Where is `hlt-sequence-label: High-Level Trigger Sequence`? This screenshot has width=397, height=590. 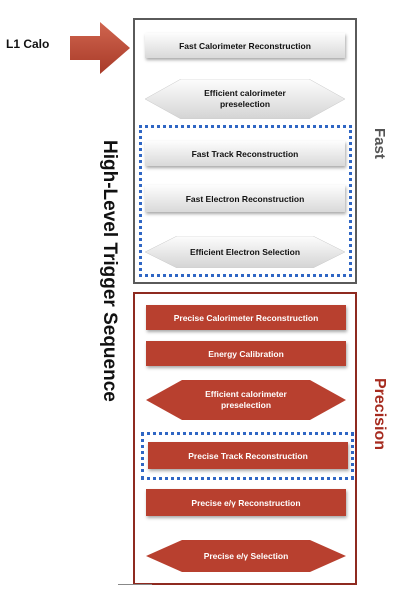 hlt-sequence-label: High-Level Trigger Sequence is located at coordinates (109, 271).